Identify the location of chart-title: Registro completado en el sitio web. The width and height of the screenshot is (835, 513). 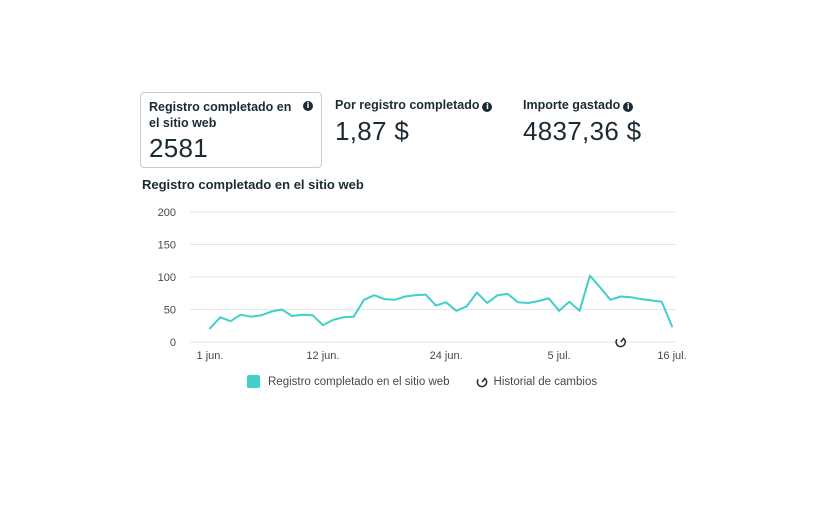
(253, 184).